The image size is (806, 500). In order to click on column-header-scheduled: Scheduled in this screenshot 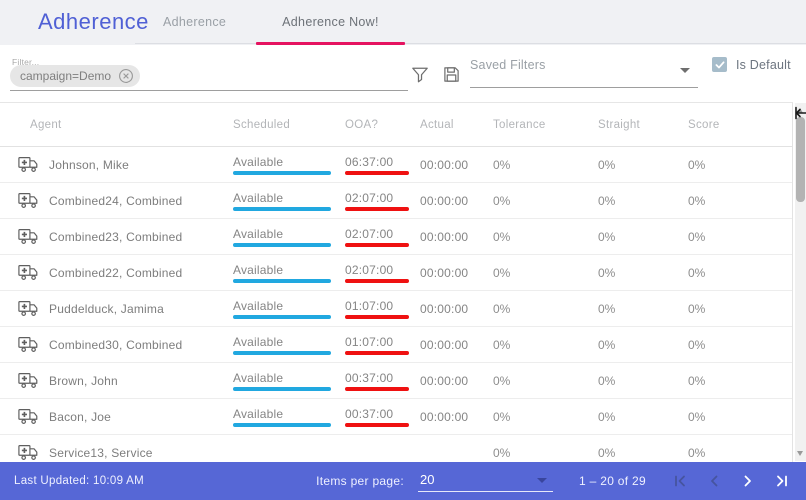, I will do `click(262, 124)`.